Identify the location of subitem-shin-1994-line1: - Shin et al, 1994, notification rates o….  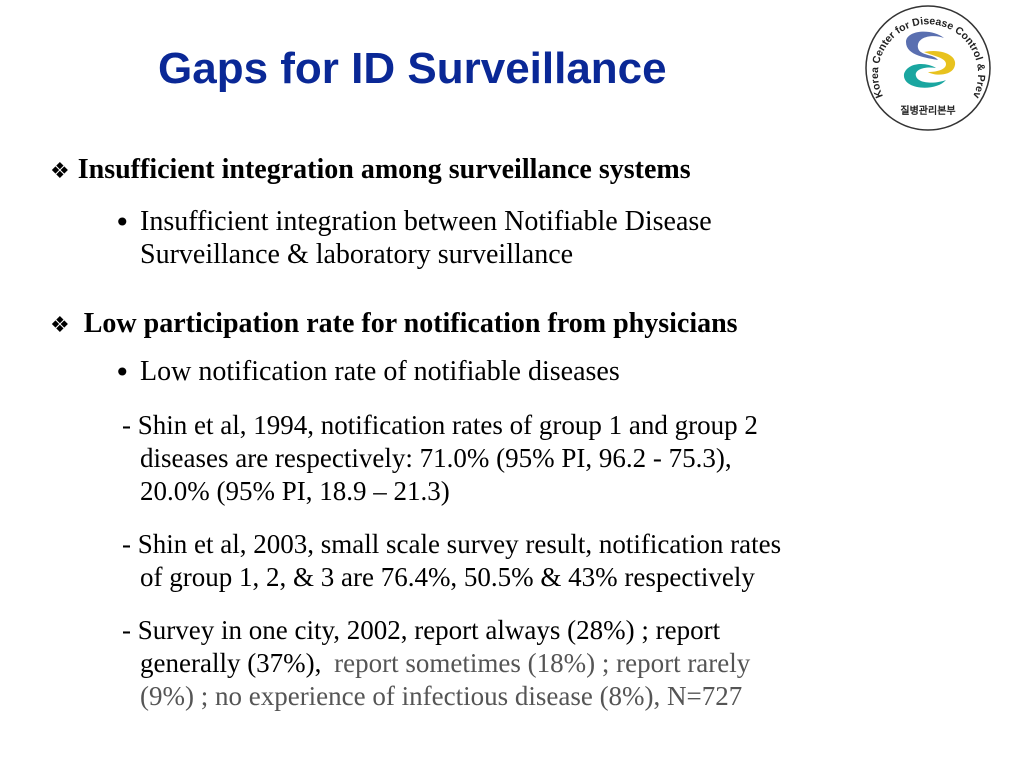
(440, 425).